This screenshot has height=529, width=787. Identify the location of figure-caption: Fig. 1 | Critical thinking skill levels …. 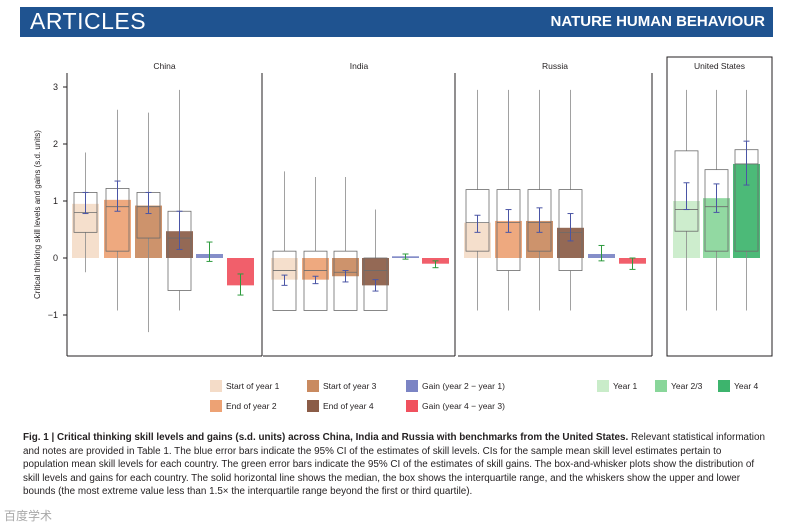
(395, 465).